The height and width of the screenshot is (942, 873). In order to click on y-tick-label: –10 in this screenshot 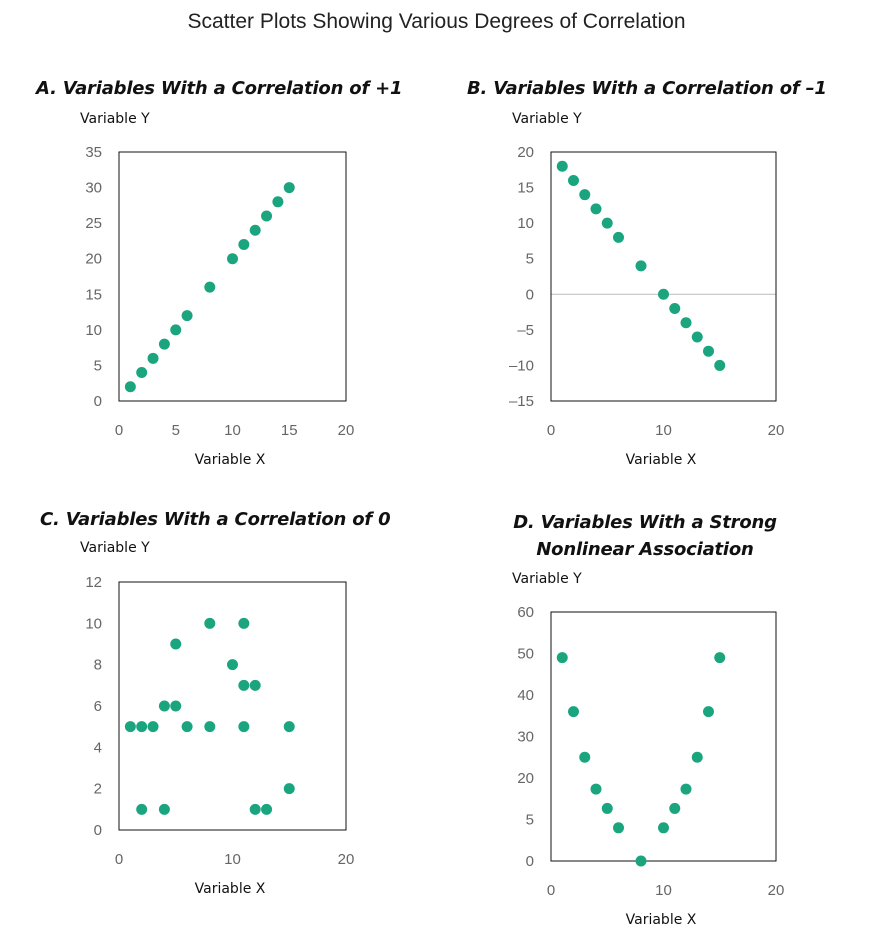, I will do `click(521, 365)`.